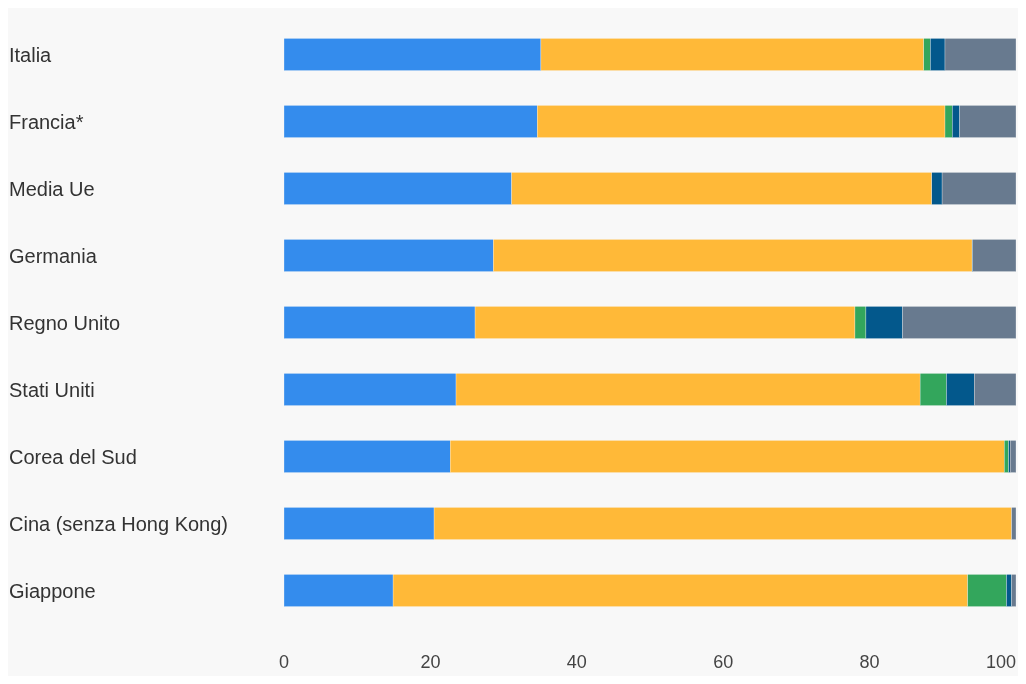 The width and height of the screenshot is (1026, 684). Describe the element at coordinates (53, 255) in the screenshot. I see `y-tick-label: Germania` at that location.